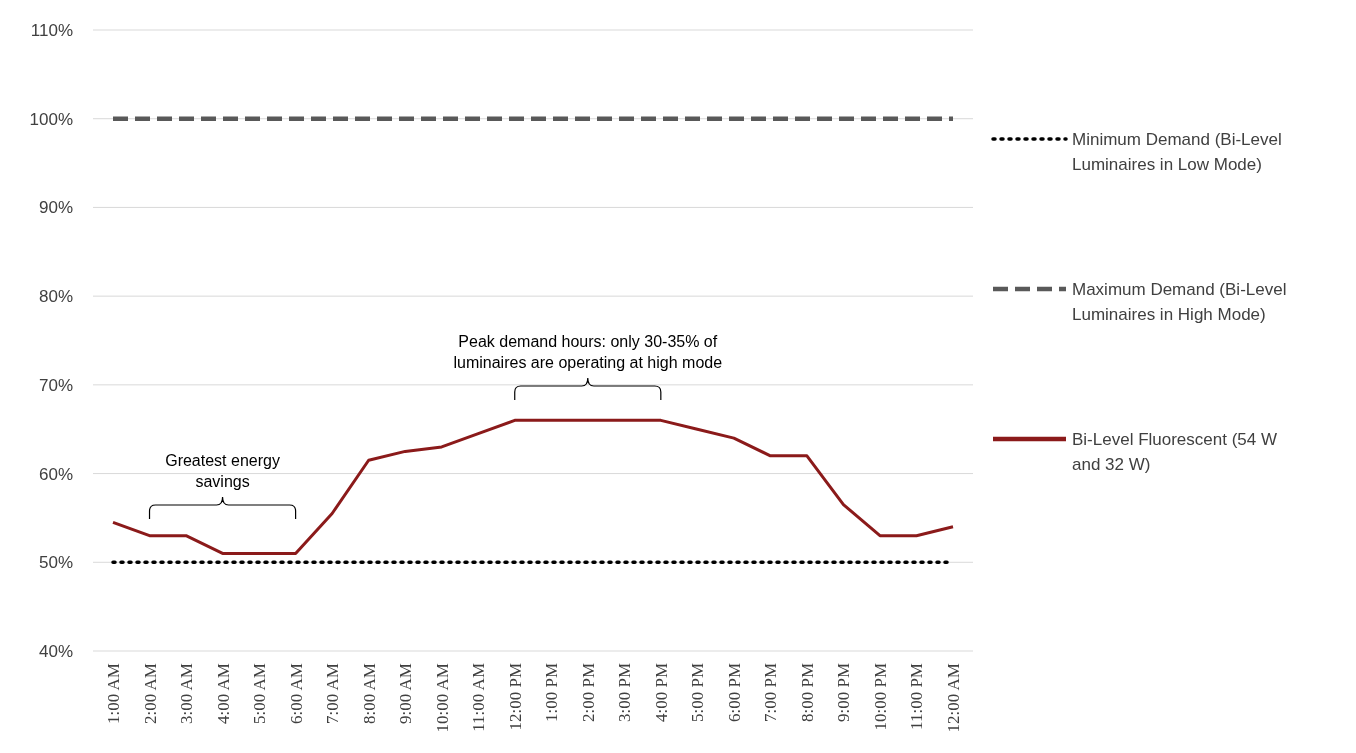  What do you see at coordinates (55, 208) in the screenshot?
I see `y-tick-label: 90%` at bounding box center [55, 208].